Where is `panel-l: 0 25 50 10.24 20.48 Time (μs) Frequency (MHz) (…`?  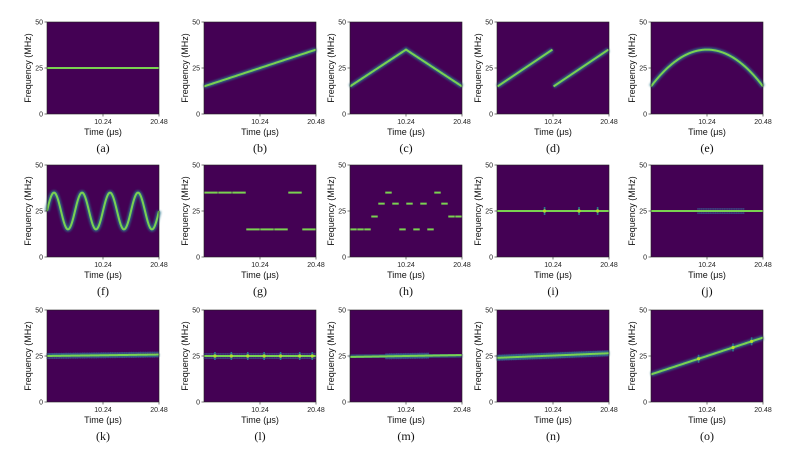
panel-l: 0 25 50 10.24 20.48 Time (μs) Frequency (MHz) (… is located at coordinates (252, 376).